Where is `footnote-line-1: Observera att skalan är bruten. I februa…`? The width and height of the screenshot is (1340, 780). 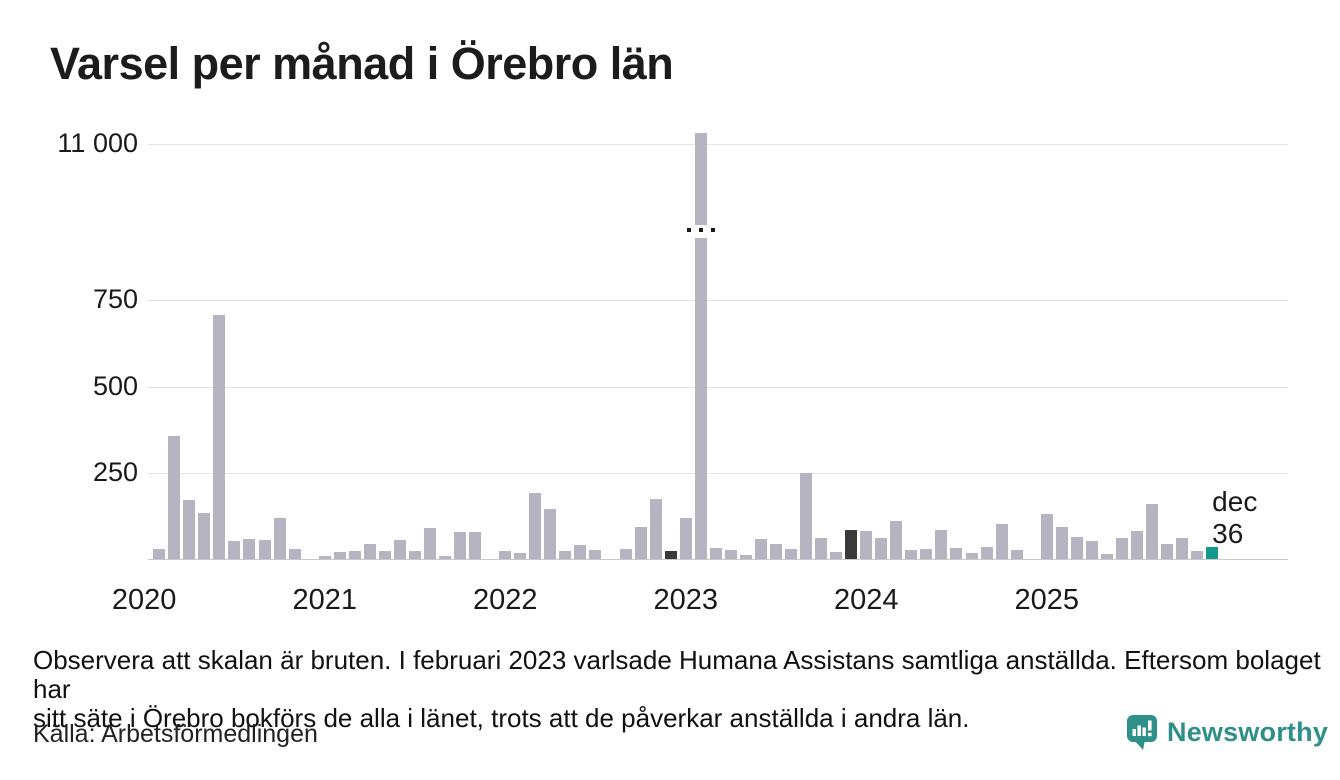 footnote-line-1: Observera att skalan är bruten. I februa… is located at coordinates (677, 674).